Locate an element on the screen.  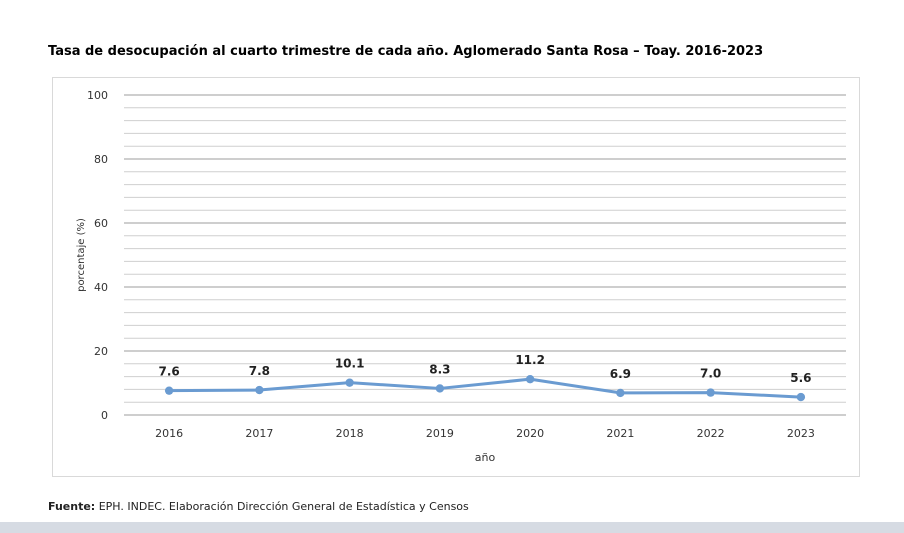
y-axis-label: porcentaje (%) is located at coordinates (81, 255).